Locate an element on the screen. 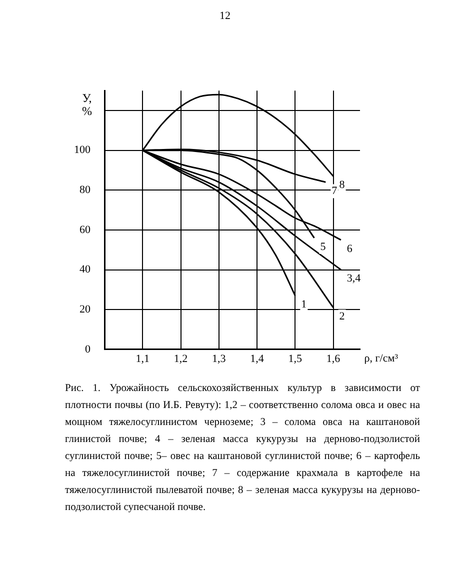 The height and width of the screenshot is (581, 450). y-tick-label: 100 is located at coordinates (82, 150).